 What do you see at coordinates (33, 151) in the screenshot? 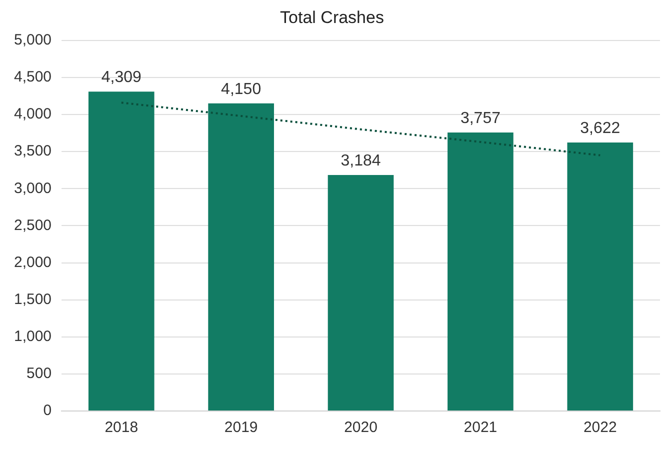
I see `y-tick-label: 3,500` at bounding box center [33, 151].